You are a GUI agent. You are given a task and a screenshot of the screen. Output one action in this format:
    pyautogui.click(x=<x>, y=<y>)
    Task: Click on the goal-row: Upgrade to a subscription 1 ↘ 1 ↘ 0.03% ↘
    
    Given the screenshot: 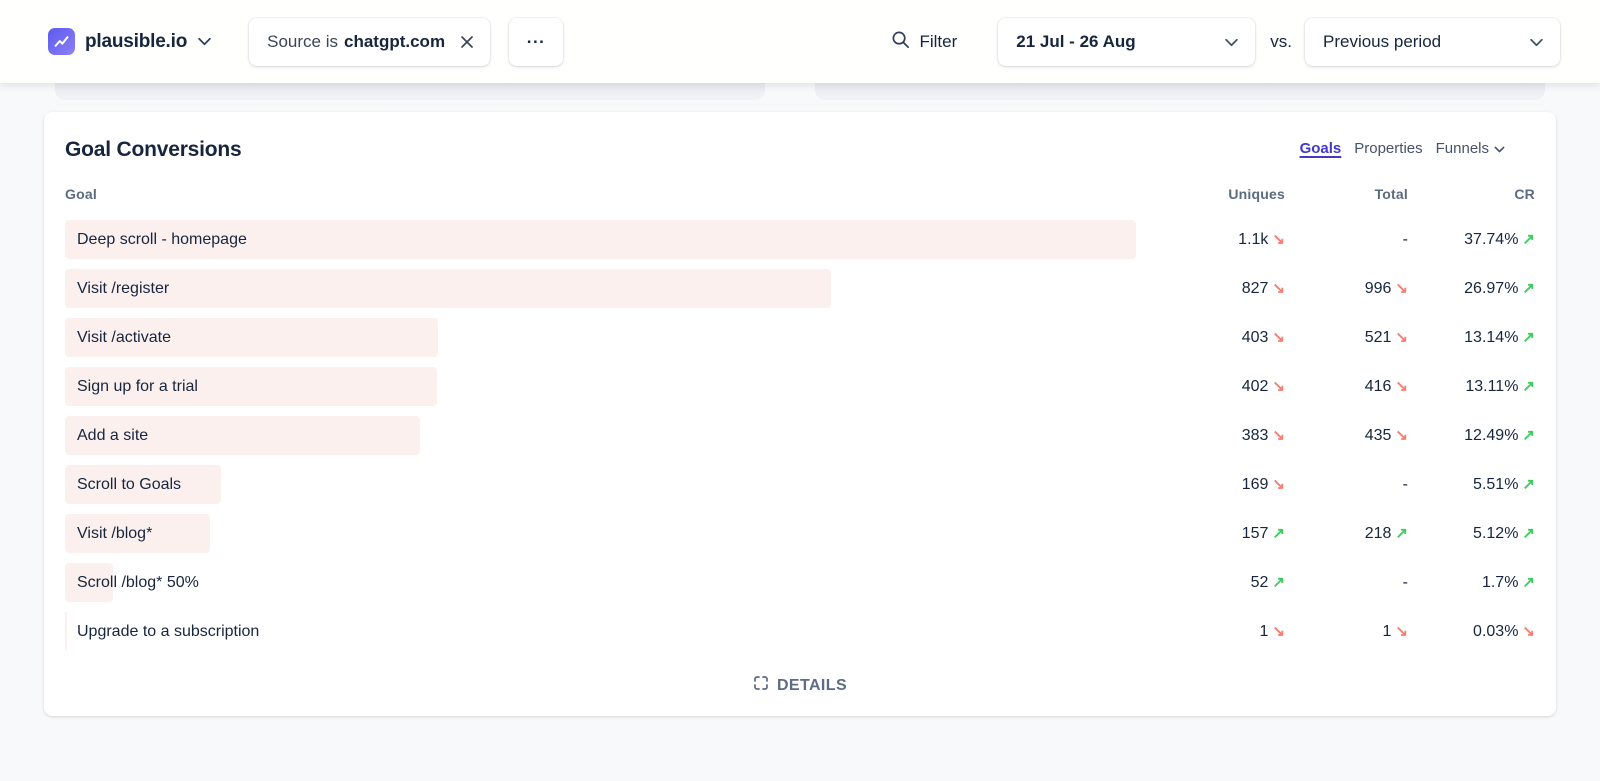 What is the action you would take?
    pyautogui.click(x=800, y=631)
    